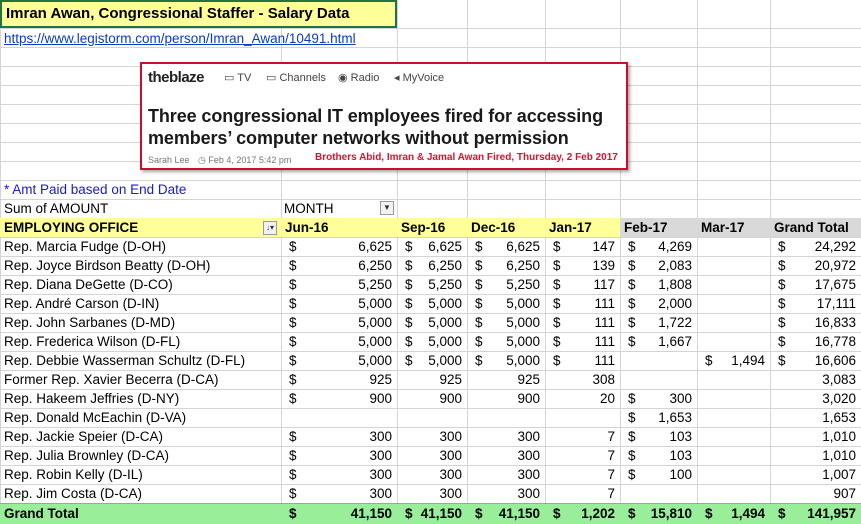  What do you see at coordinates (339, 265) in the screenshot?
I see `value-cell: $6,250` at bounding box center [339, 265].